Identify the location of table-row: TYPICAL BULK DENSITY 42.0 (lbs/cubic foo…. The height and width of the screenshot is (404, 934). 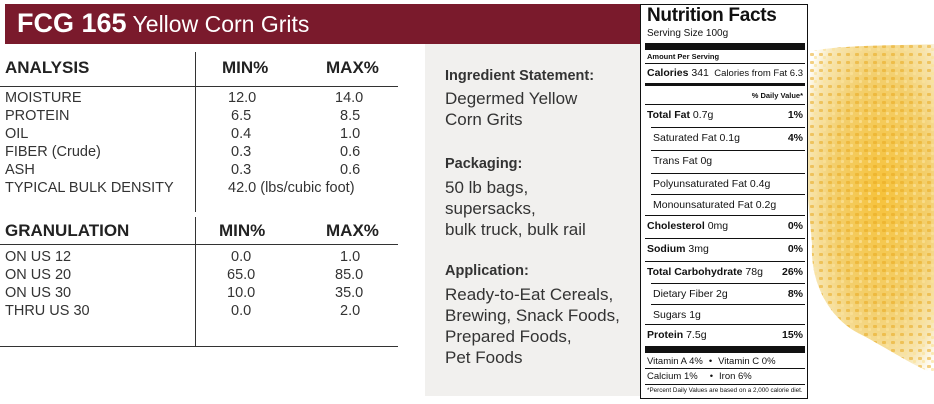
(199, 189).